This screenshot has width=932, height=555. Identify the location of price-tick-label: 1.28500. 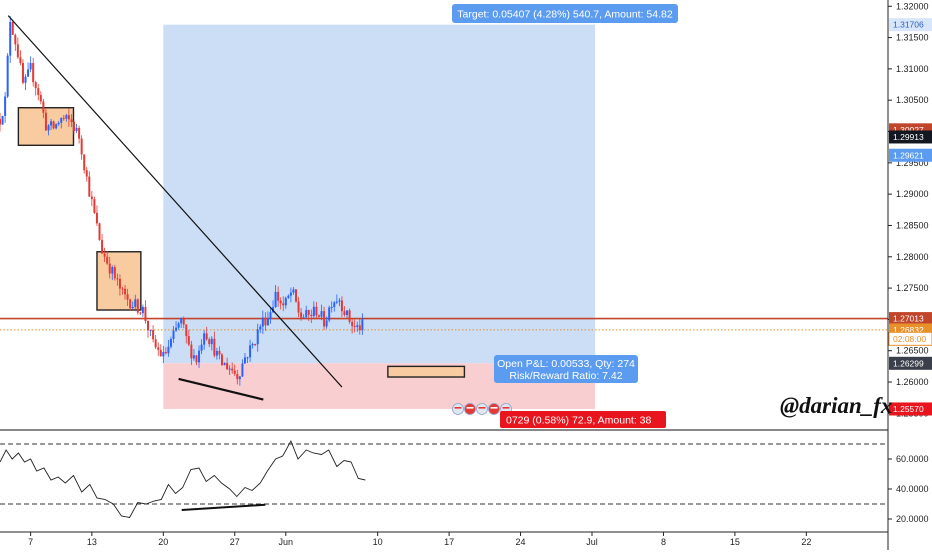
(912, 225).